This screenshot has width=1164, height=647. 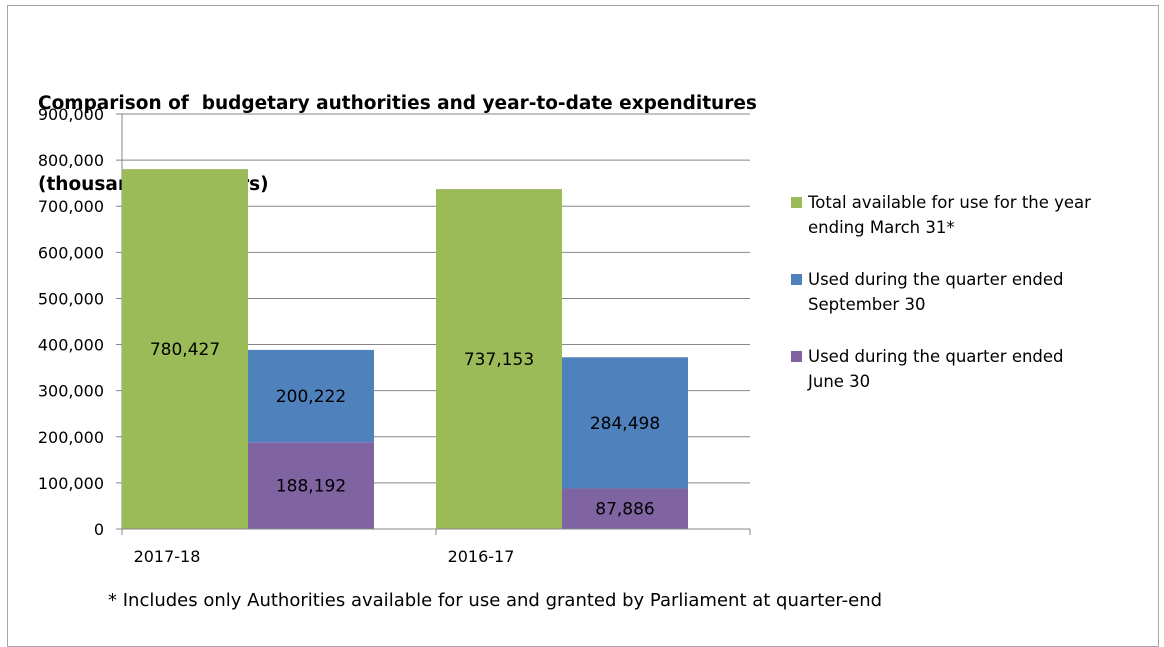 I want to click on legend-item-june: Used during the quarter ended June 30, so click(x=971, y=369).